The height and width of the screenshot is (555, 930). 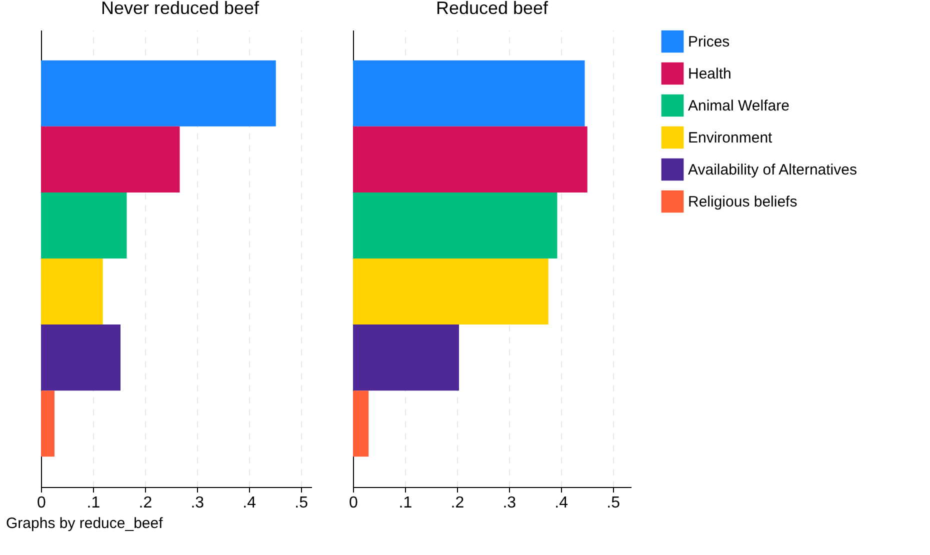 I want to click on legend-label: Prices, so click(x=709, y=42).